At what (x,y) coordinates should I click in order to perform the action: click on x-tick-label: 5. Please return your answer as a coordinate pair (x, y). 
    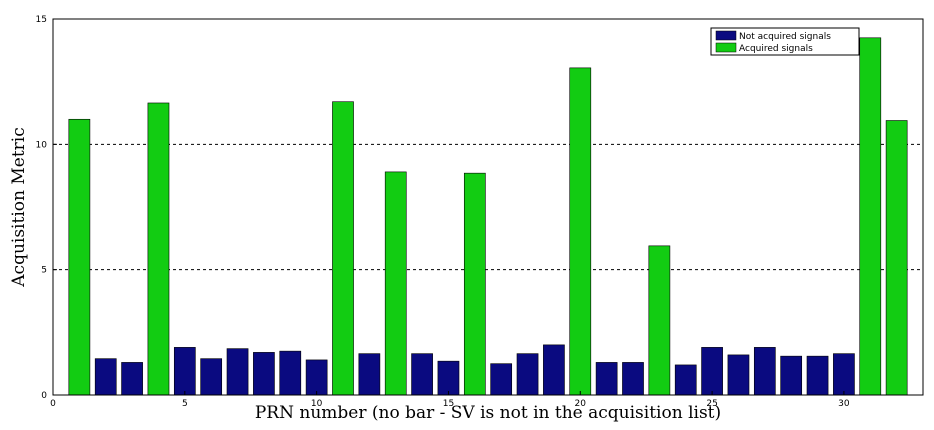
    Looking at the image, I should click on (185, 404).